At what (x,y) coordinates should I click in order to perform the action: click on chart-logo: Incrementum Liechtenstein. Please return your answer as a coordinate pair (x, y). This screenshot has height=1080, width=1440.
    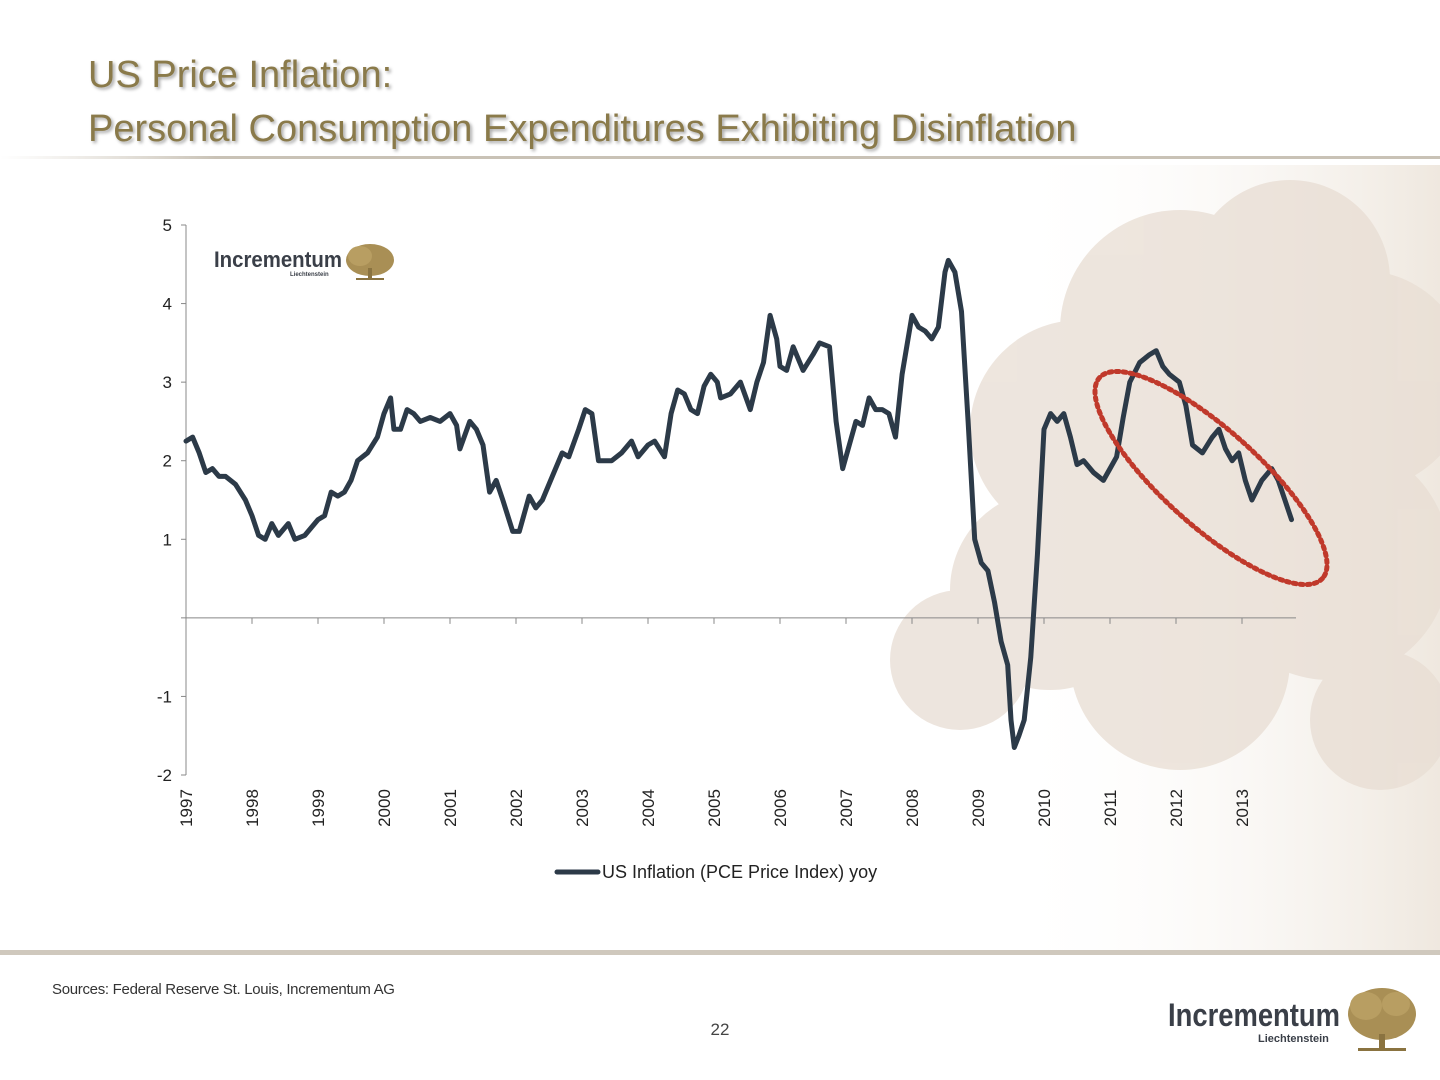
    Looking at the image, I should click on (304, 262).